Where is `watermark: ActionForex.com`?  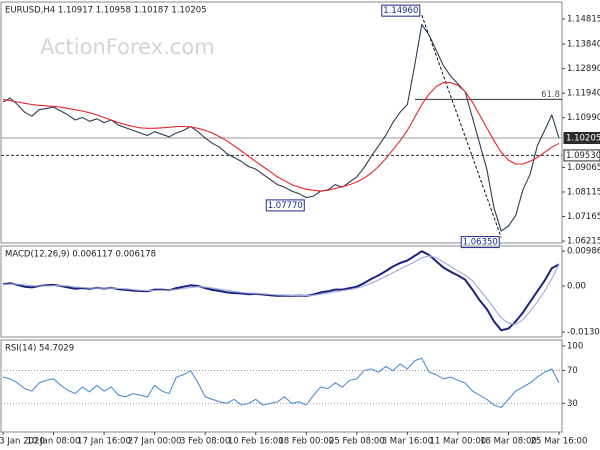
watermark: ActionForex.com is located at coordinates (127, 47).